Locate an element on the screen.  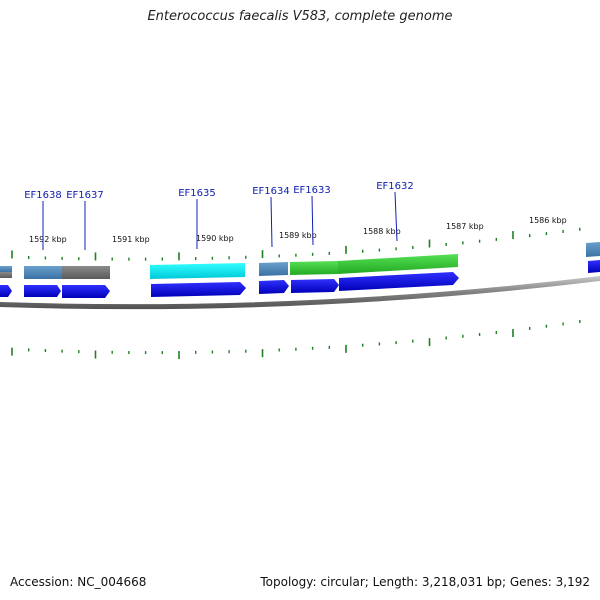
leader-line-ef1634 is located at coordinates (271, 222).